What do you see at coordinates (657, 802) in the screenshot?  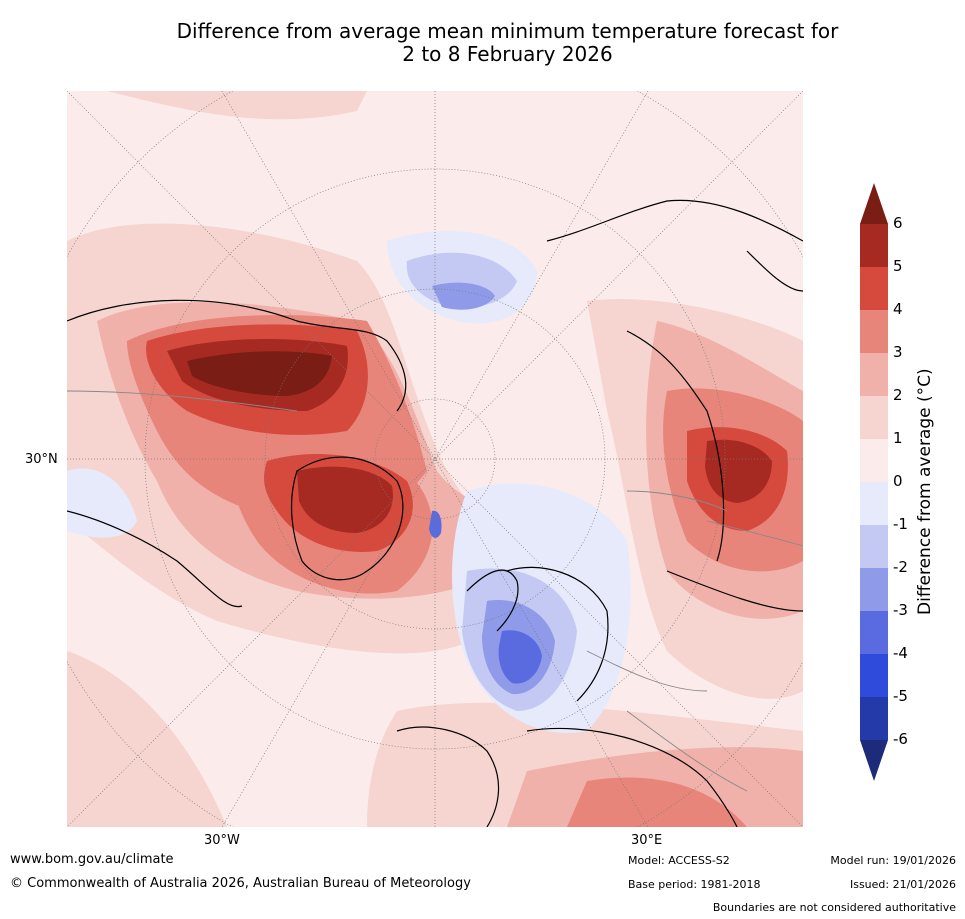 I see `anomaly-3-4-region` at bounding box center [657, 802].